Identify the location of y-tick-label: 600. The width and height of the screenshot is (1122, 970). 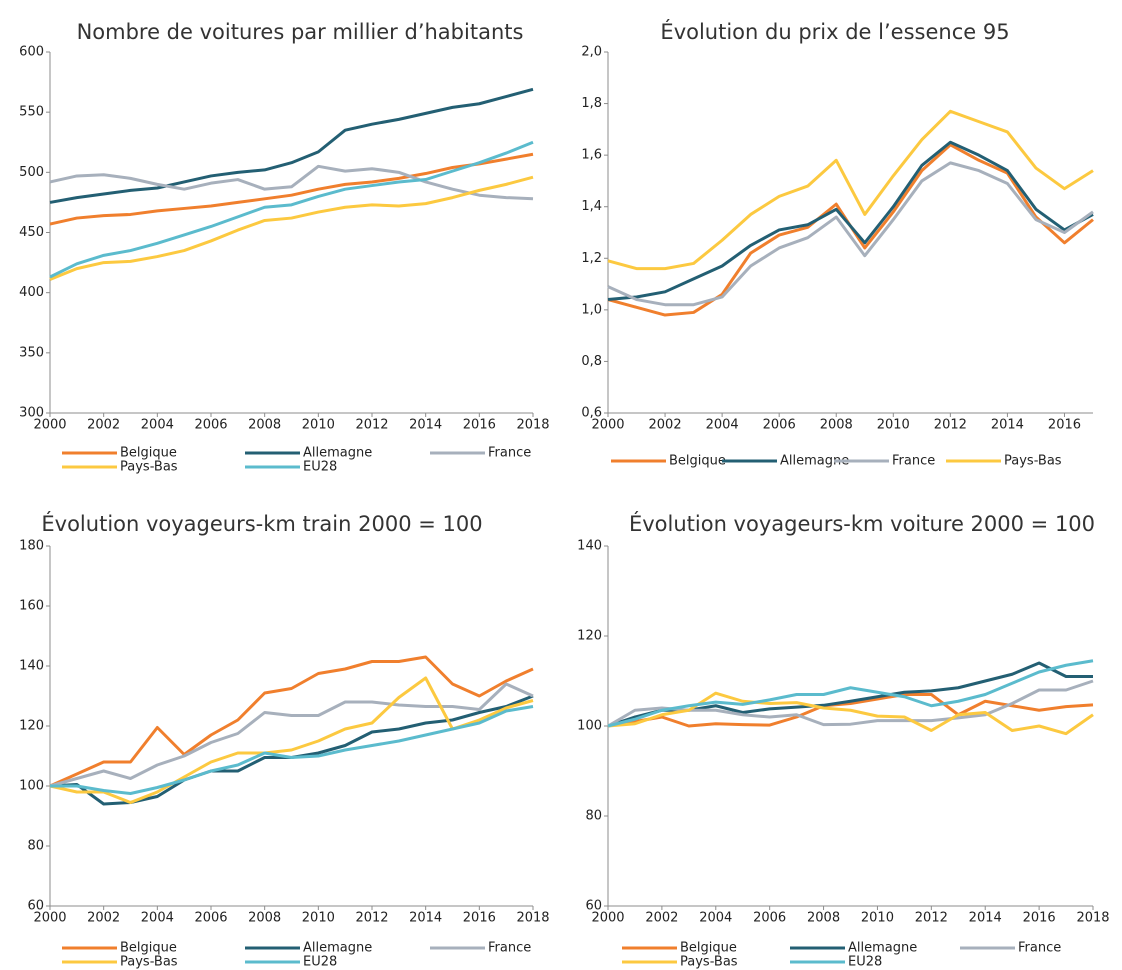
(31, 52).